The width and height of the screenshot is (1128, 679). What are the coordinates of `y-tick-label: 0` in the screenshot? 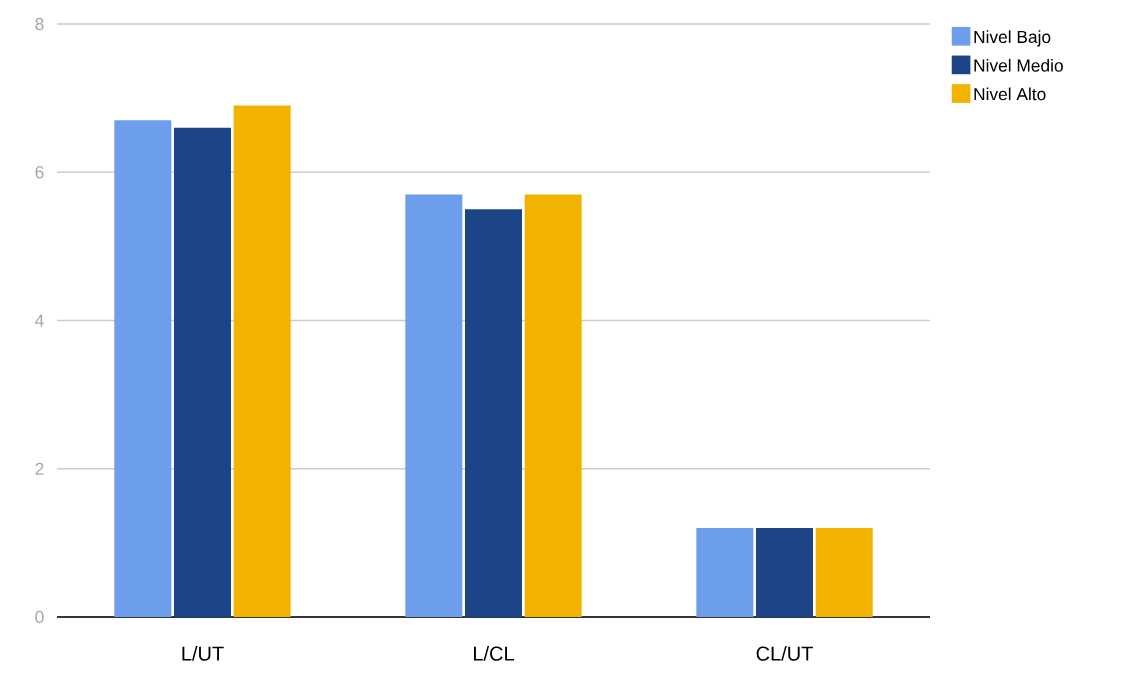 It's located at (39, 617).